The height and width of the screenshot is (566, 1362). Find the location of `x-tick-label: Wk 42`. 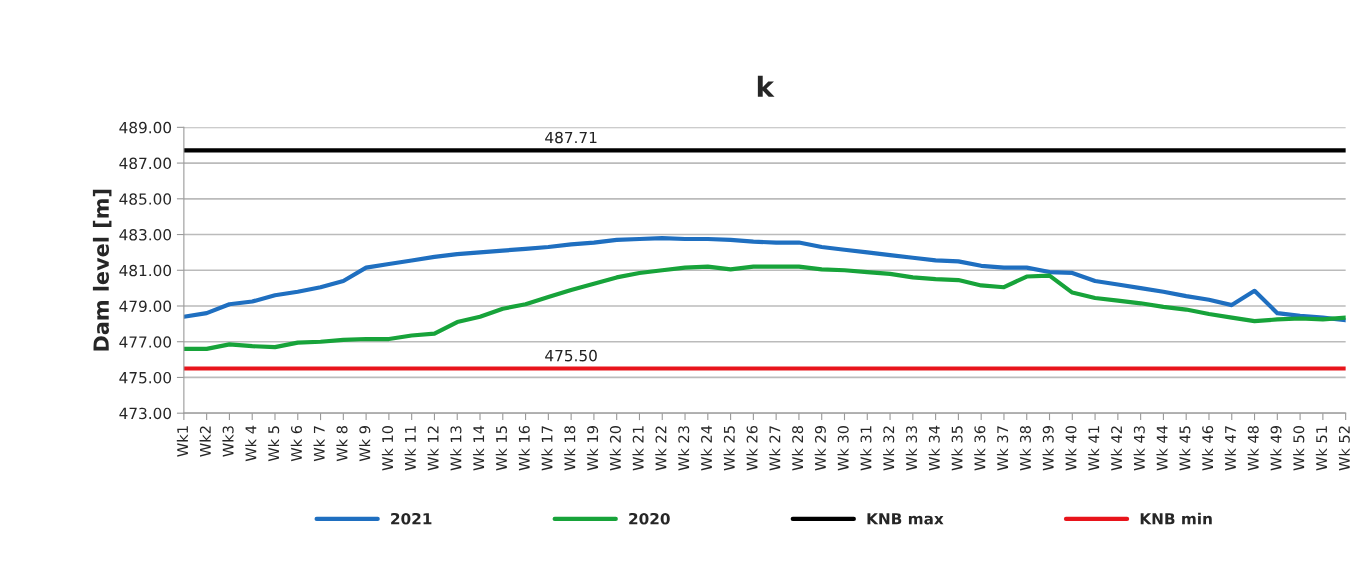

x-tick-label: Wk 42 is located at coordinates (1116, 448).